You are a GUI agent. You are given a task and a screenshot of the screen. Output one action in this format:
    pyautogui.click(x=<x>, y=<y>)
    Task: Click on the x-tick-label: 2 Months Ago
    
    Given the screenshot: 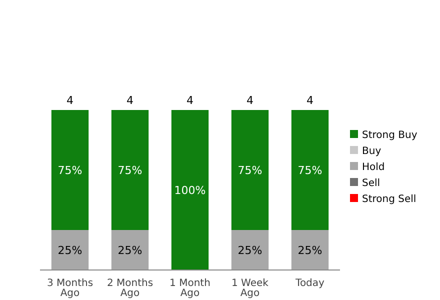 What is the action you would take?
    pyautogui.click(x=130, y=288)
    